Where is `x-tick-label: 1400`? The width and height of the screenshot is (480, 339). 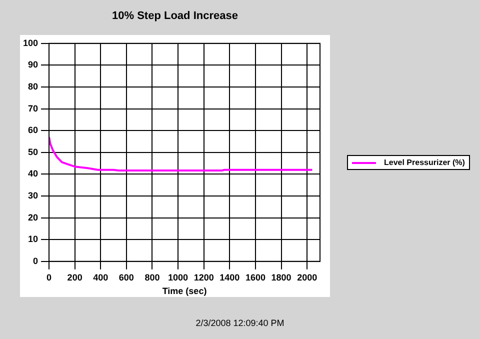 x-tick-label: 1400 is located at coordinates (230, 277).